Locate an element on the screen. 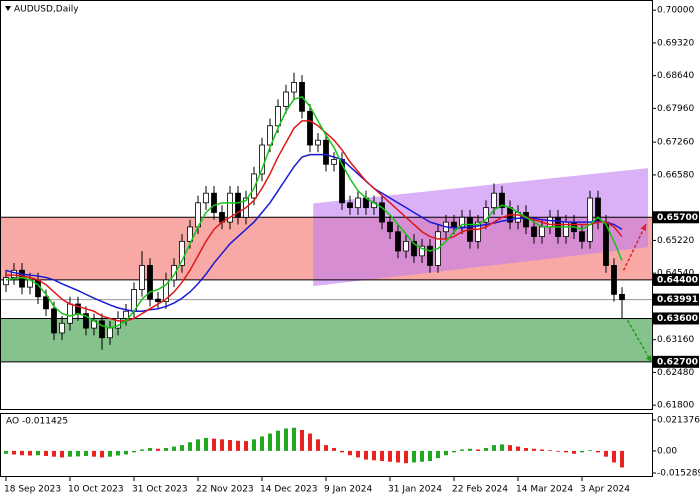 This screenshot has height=500, width=700. y-tick-label: 0.68640 is located at coordinates (675, 76).